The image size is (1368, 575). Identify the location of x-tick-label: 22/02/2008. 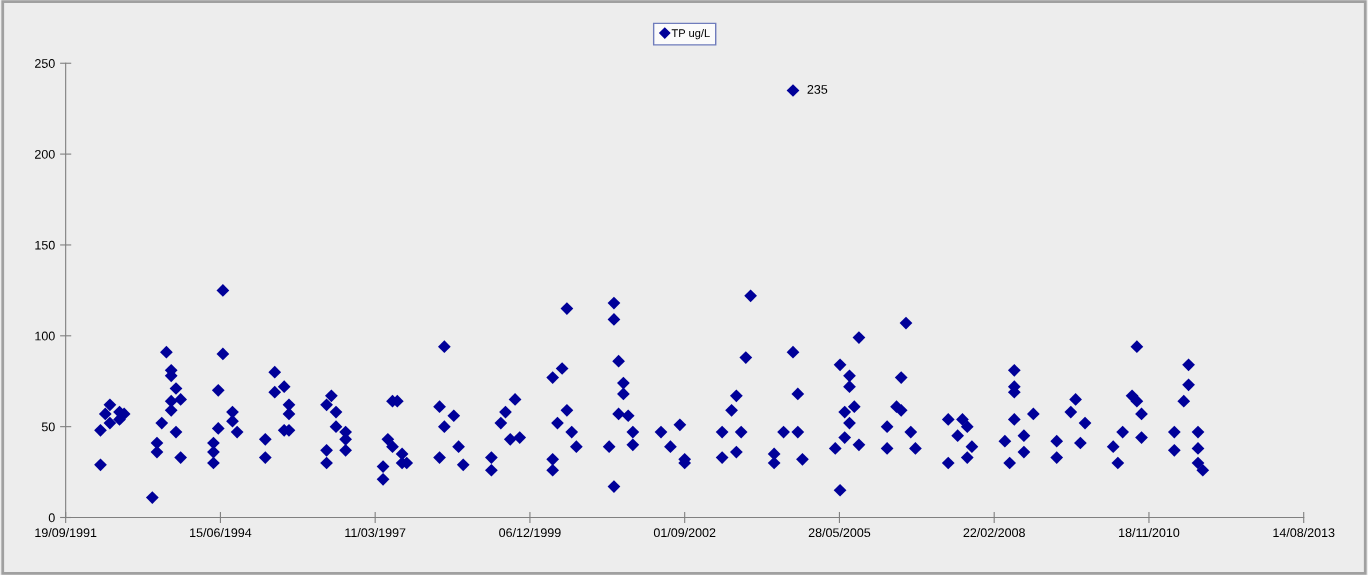
(994, 532).